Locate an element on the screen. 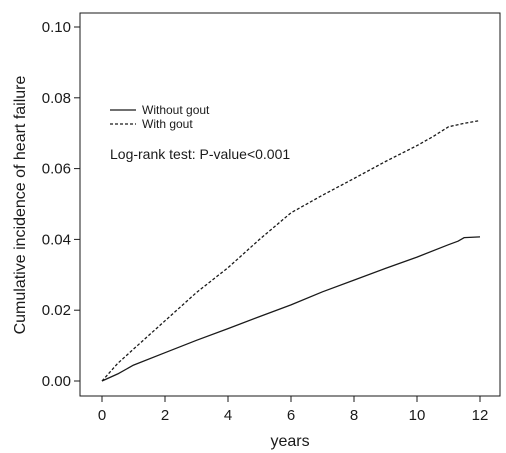 Image resolution: width=506 pixels, height=453 pixels. x-axis: 0 2 4 6 8 10 12 is located at coordinates (293, 410).